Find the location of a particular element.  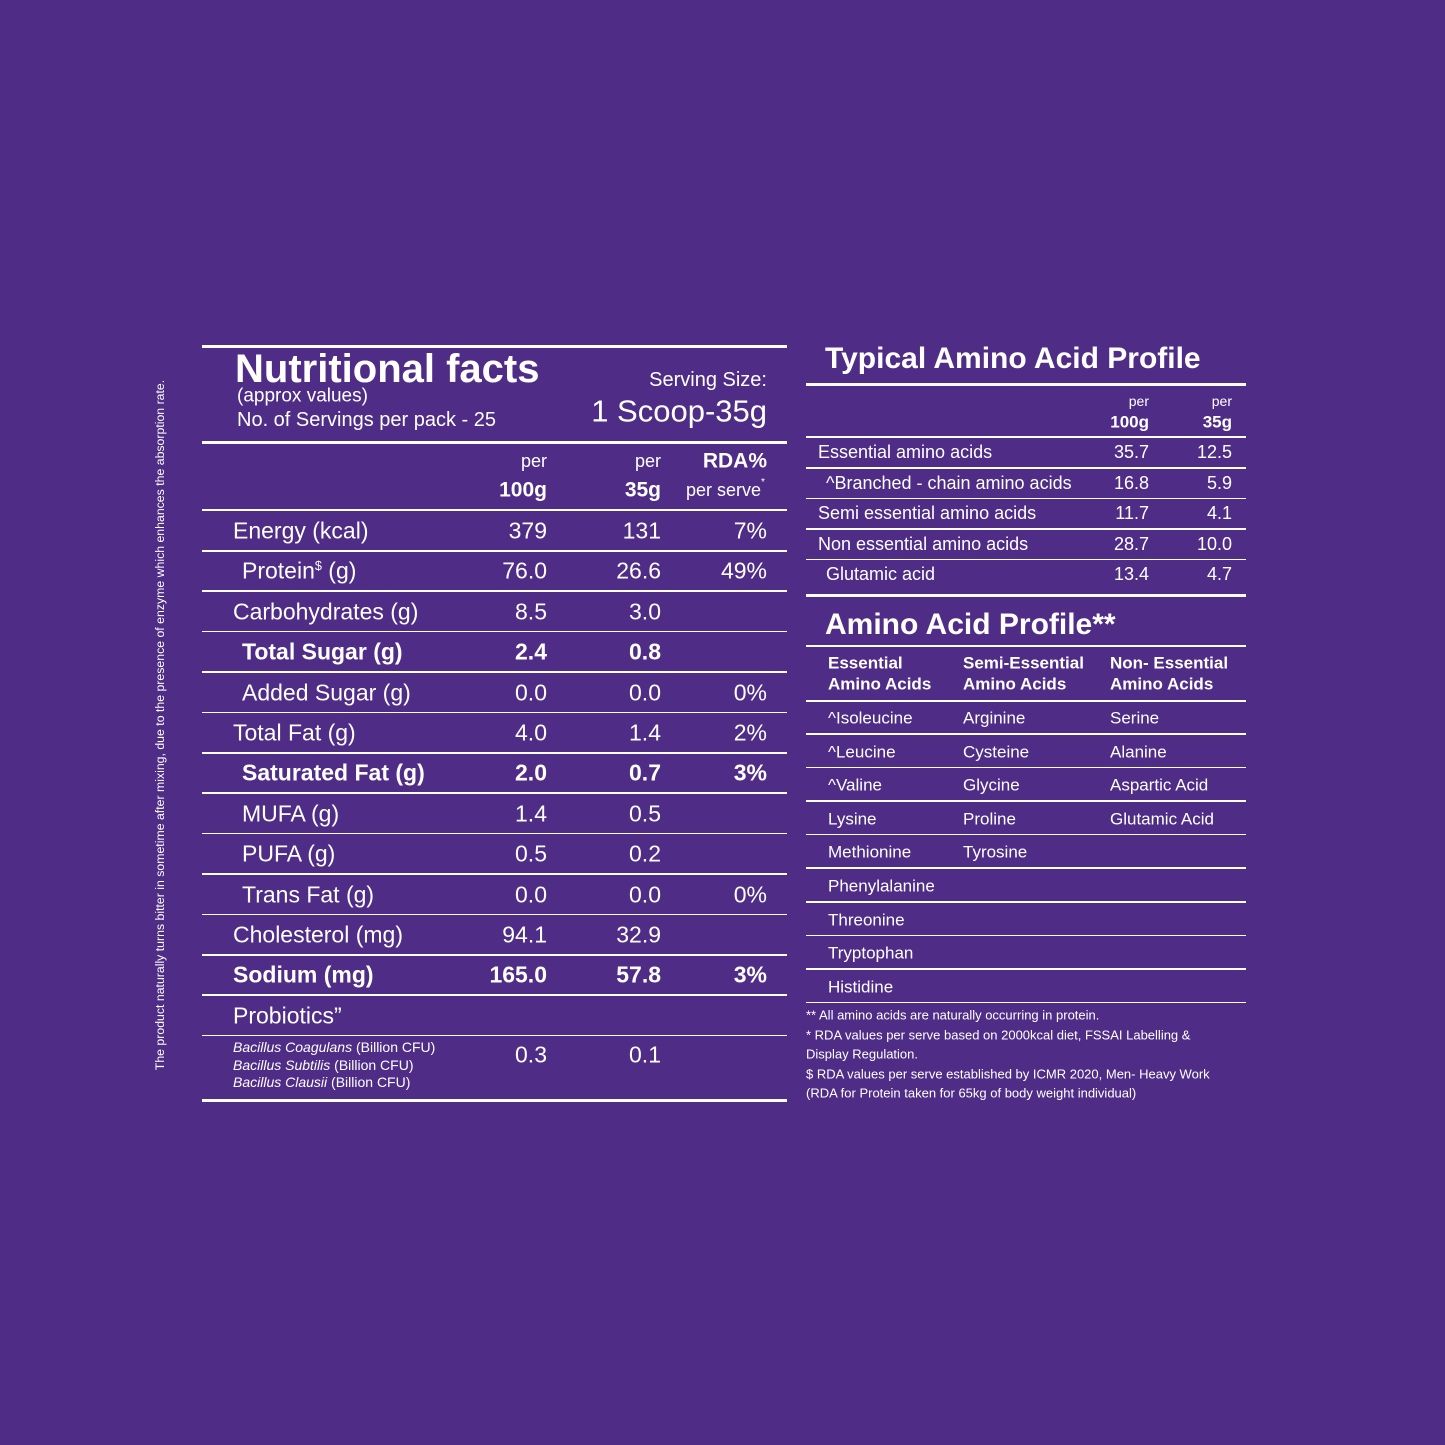

cell: Phenylalanine is located at coordinates (881, 886).